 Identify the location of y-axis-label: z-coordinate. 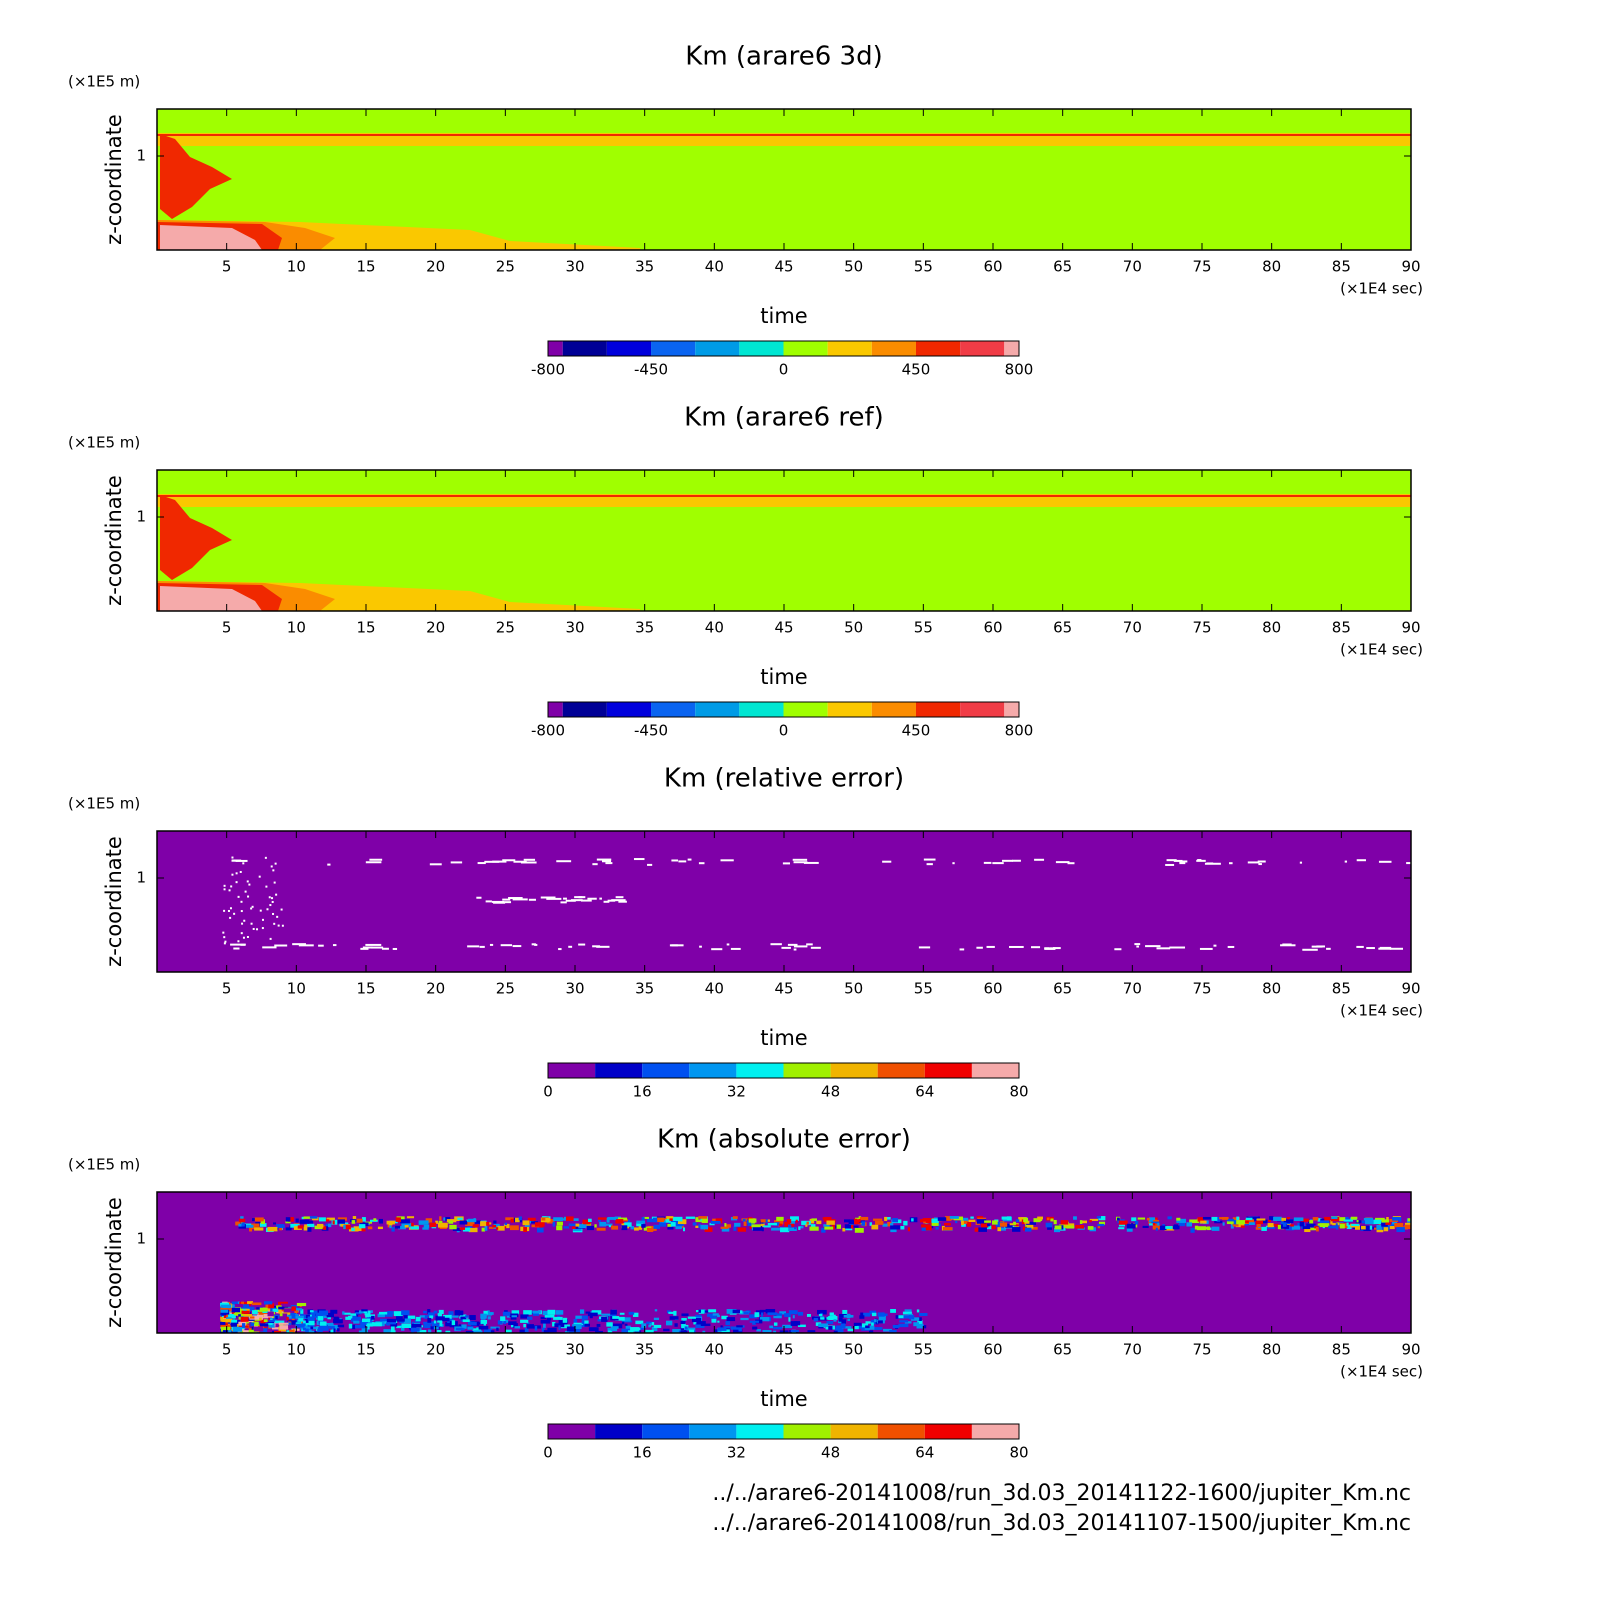
(114, 901).